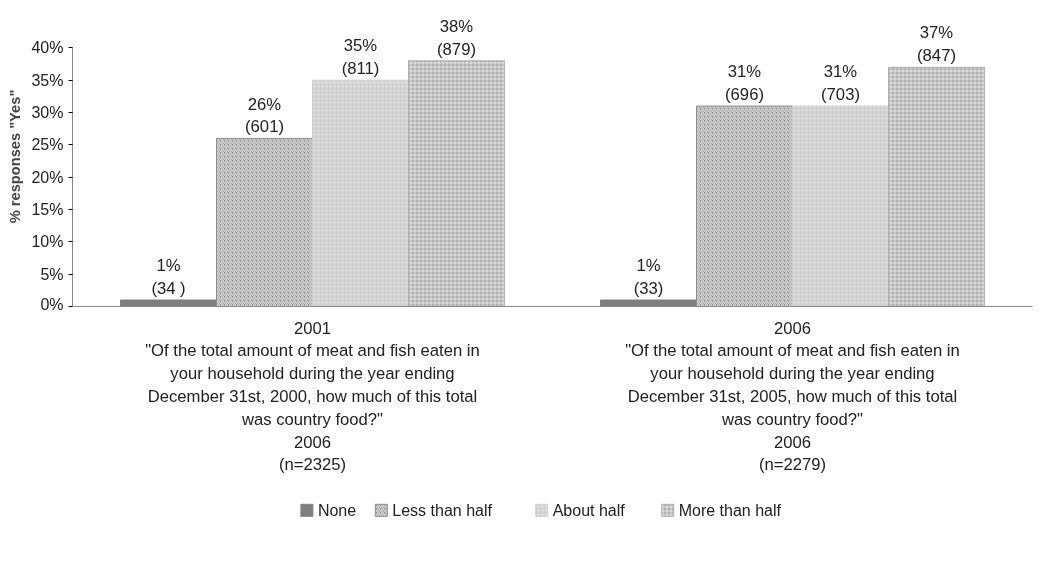  What do you see at coordinates (47, 48) in the screenshot?
I see `y-tick-label: 40%` at bounding box center [47, 48].